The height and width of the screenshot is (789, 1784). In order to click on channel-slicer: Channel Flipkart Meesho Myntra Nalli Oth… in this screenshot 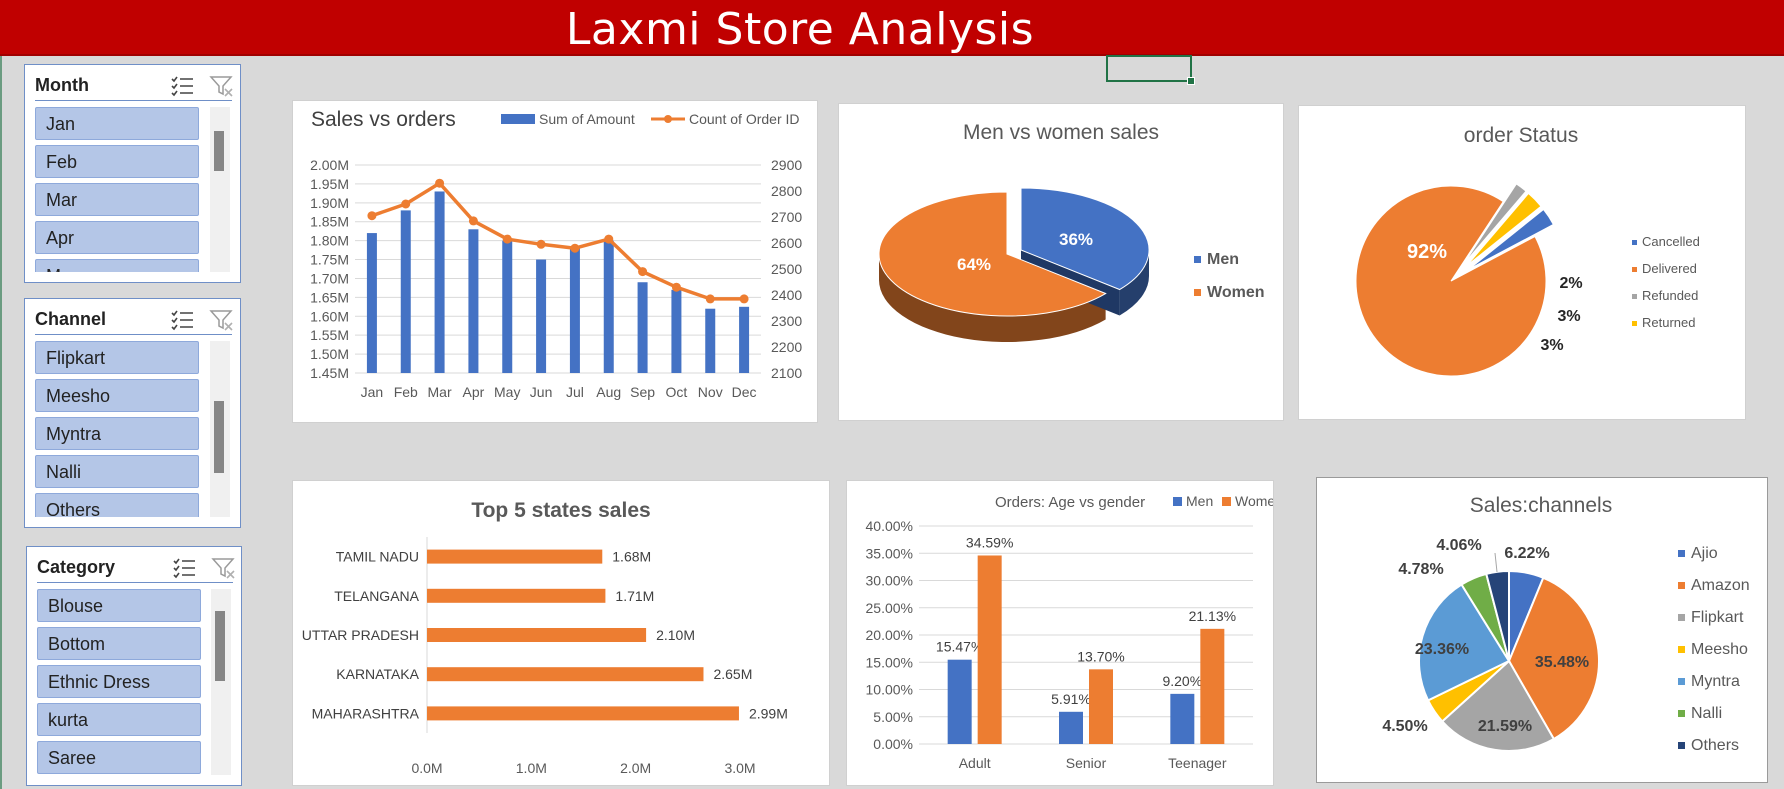, I will do `click(132, 413)`.